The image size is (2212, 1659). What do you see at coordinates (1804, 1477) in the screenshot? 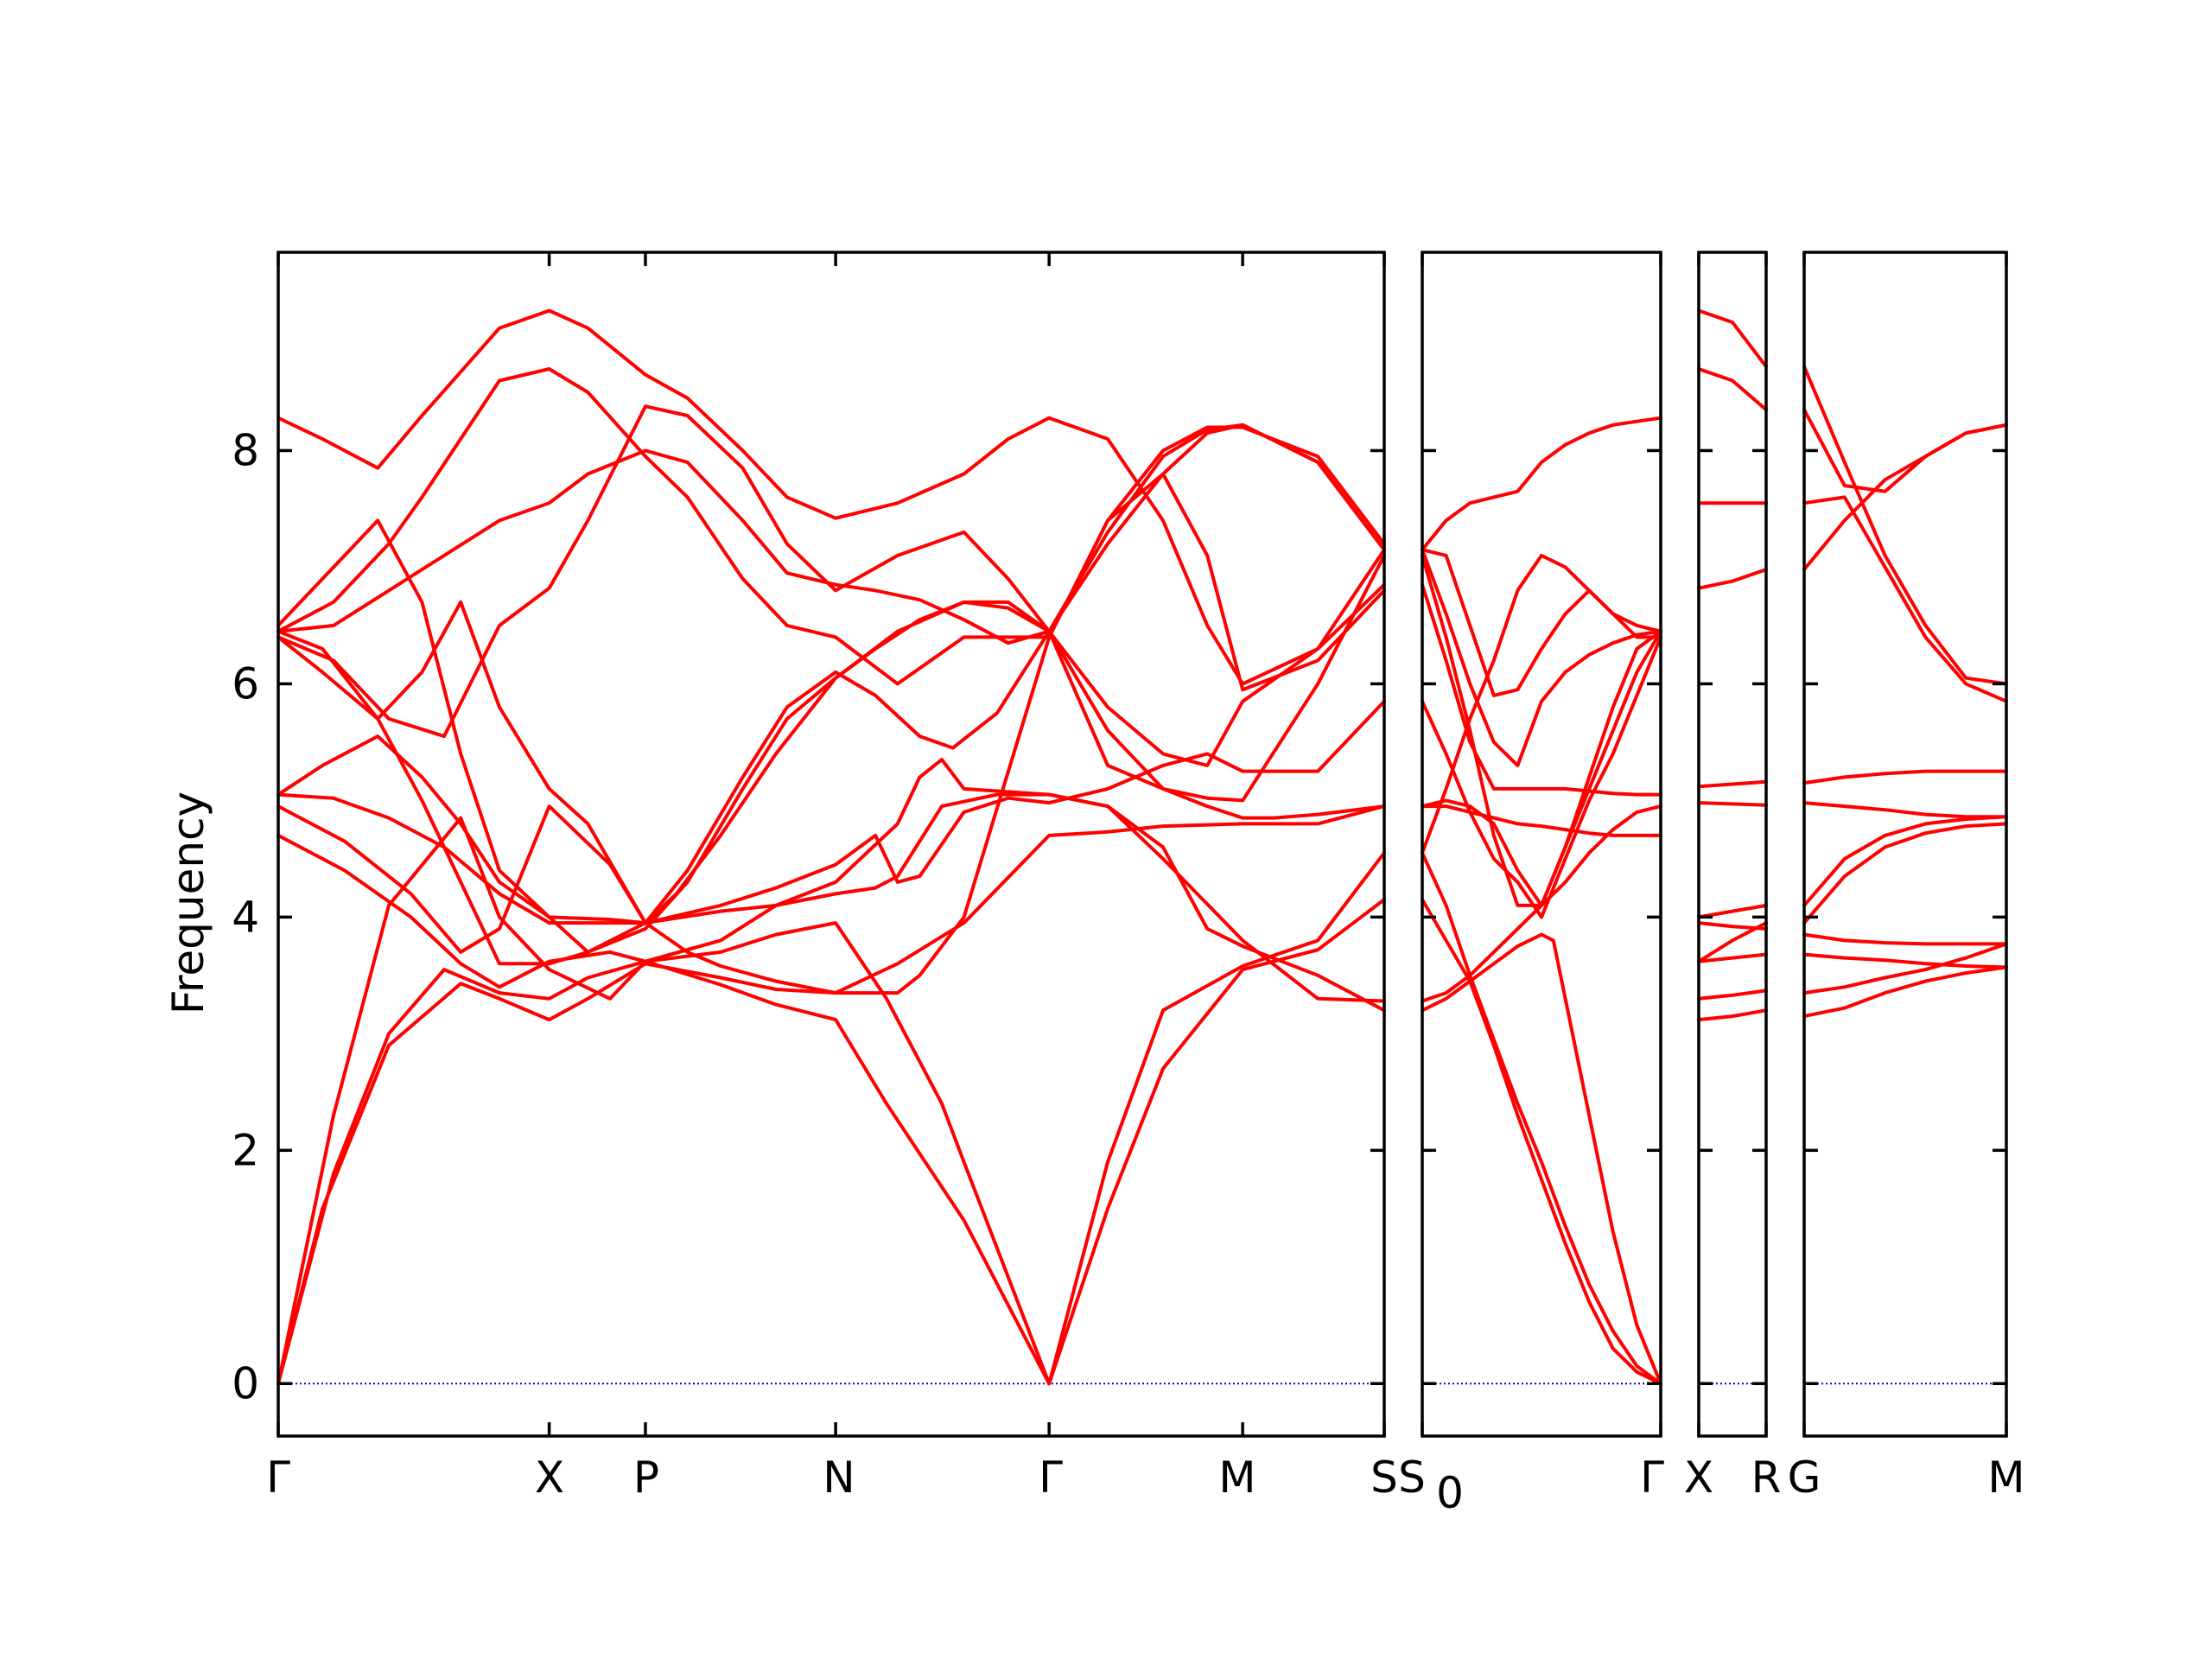
I see `x-tick-label: G` at bounding box center [1804, 1477].